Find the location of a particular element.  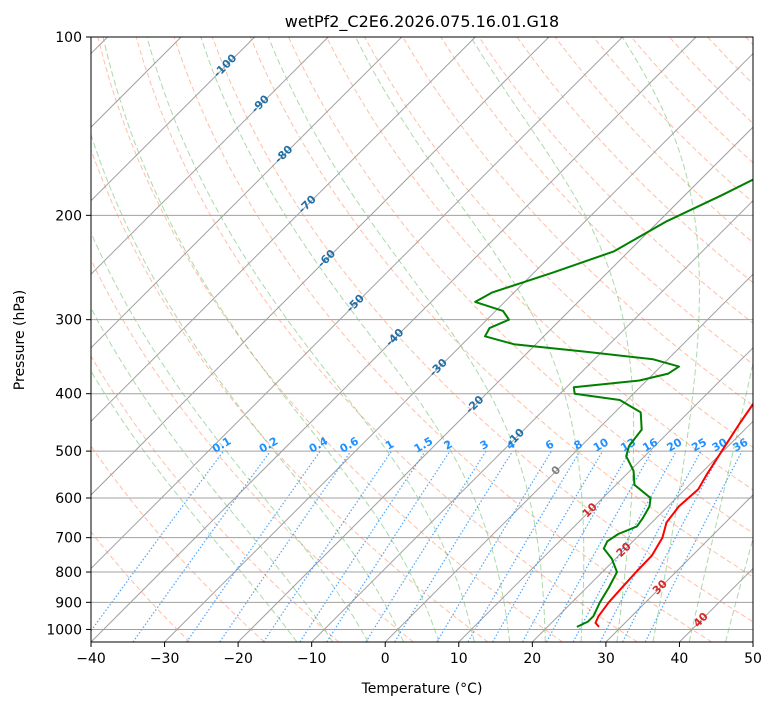

x-tick-label: 40 is located at coordinates (679, 659).